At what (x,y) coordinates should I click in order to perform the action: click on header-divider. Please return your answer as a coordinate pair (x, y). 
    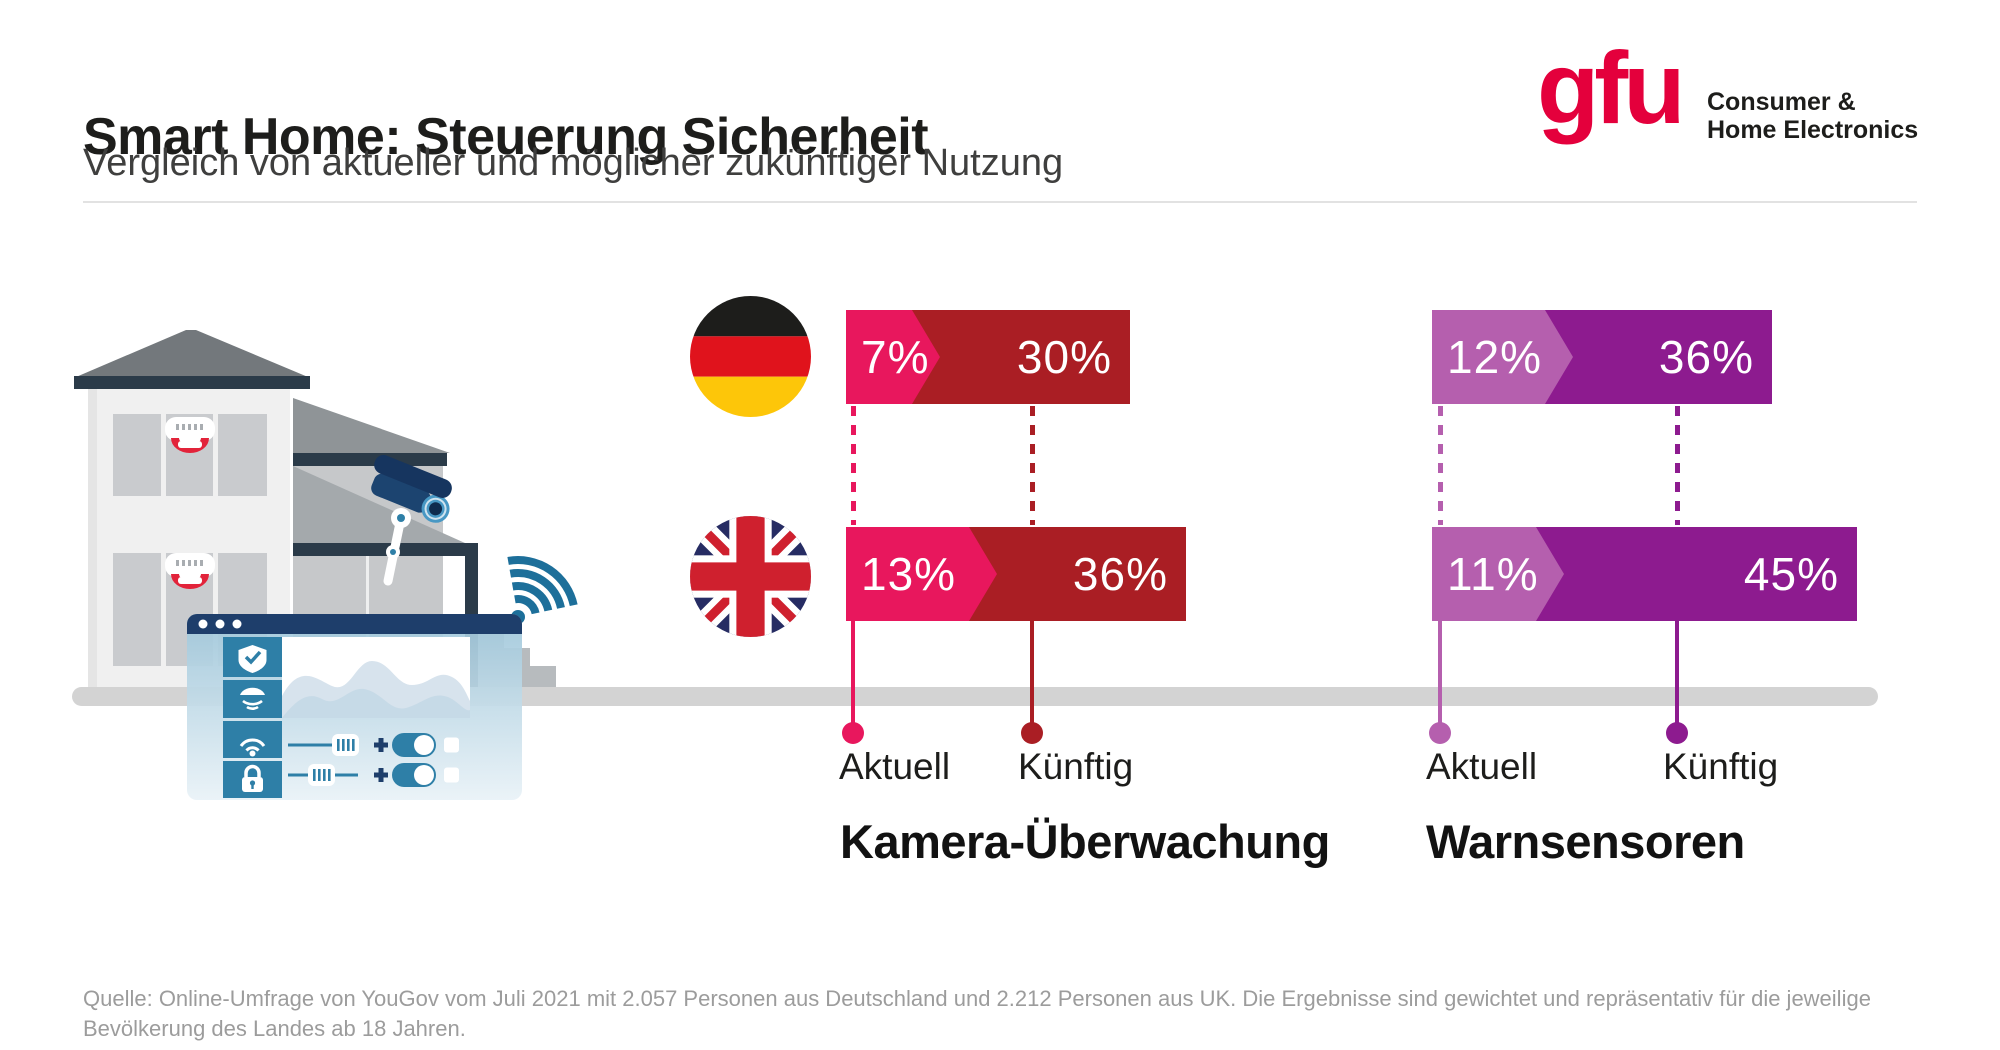
    Looking at the image, I should click on (1000, 202).